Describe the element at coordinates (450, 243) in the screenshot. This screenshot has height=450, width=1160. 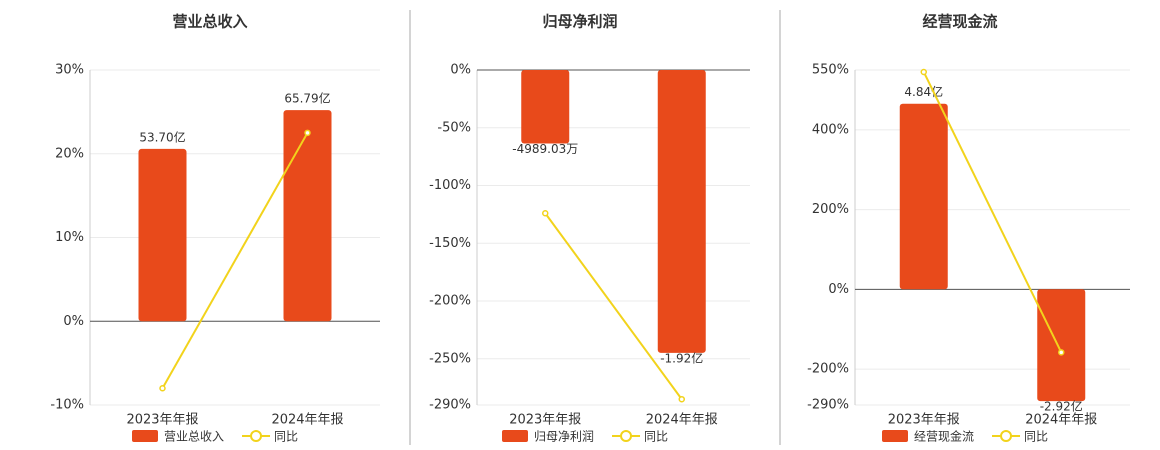
I see `y-tick-label: -150%` at that location.